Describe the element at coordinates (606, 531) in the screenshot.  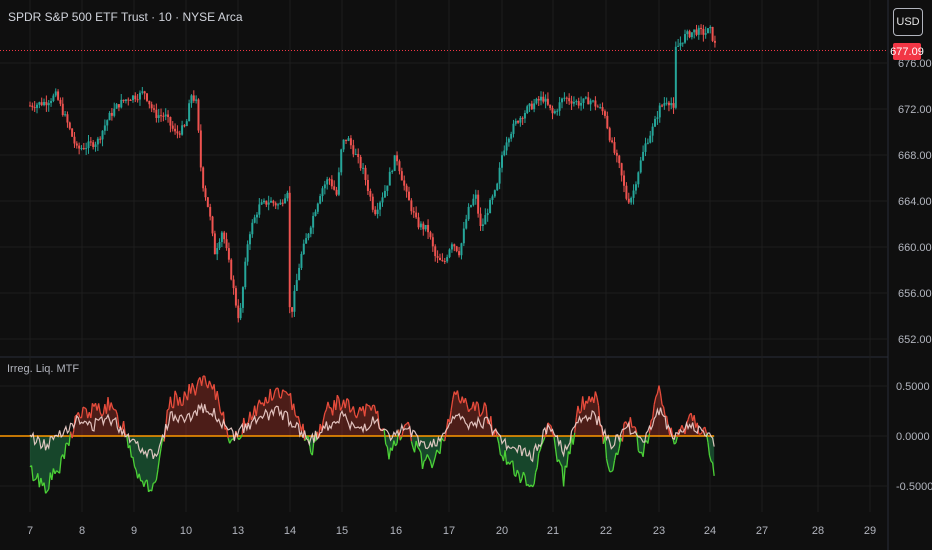
I see `time-tick-label: 22` at that location.